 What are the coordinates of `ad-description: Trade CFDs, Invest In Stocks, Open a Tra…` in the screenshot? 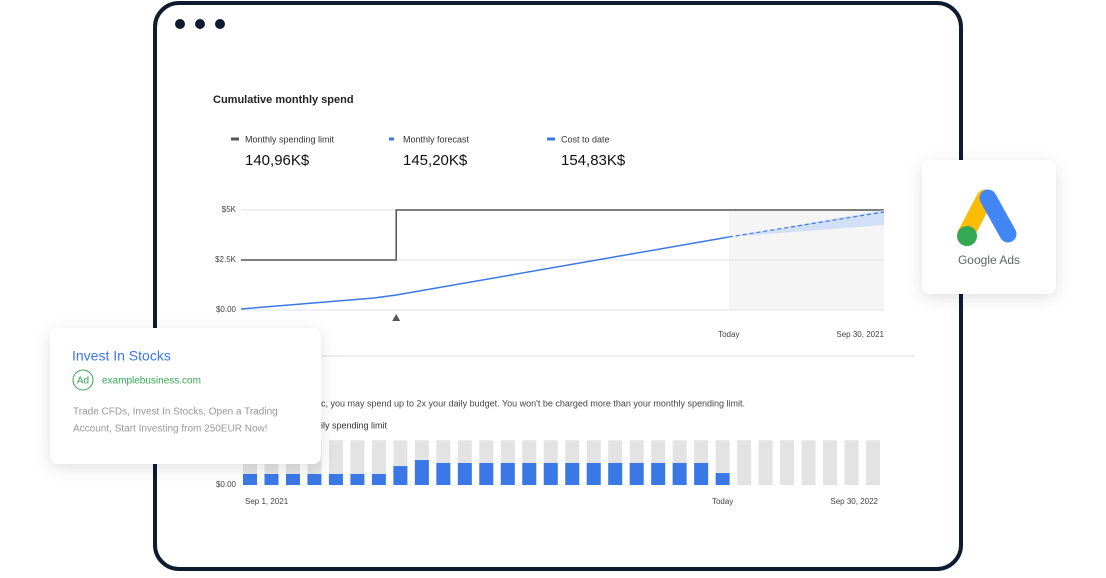 It's located at (175, 412).